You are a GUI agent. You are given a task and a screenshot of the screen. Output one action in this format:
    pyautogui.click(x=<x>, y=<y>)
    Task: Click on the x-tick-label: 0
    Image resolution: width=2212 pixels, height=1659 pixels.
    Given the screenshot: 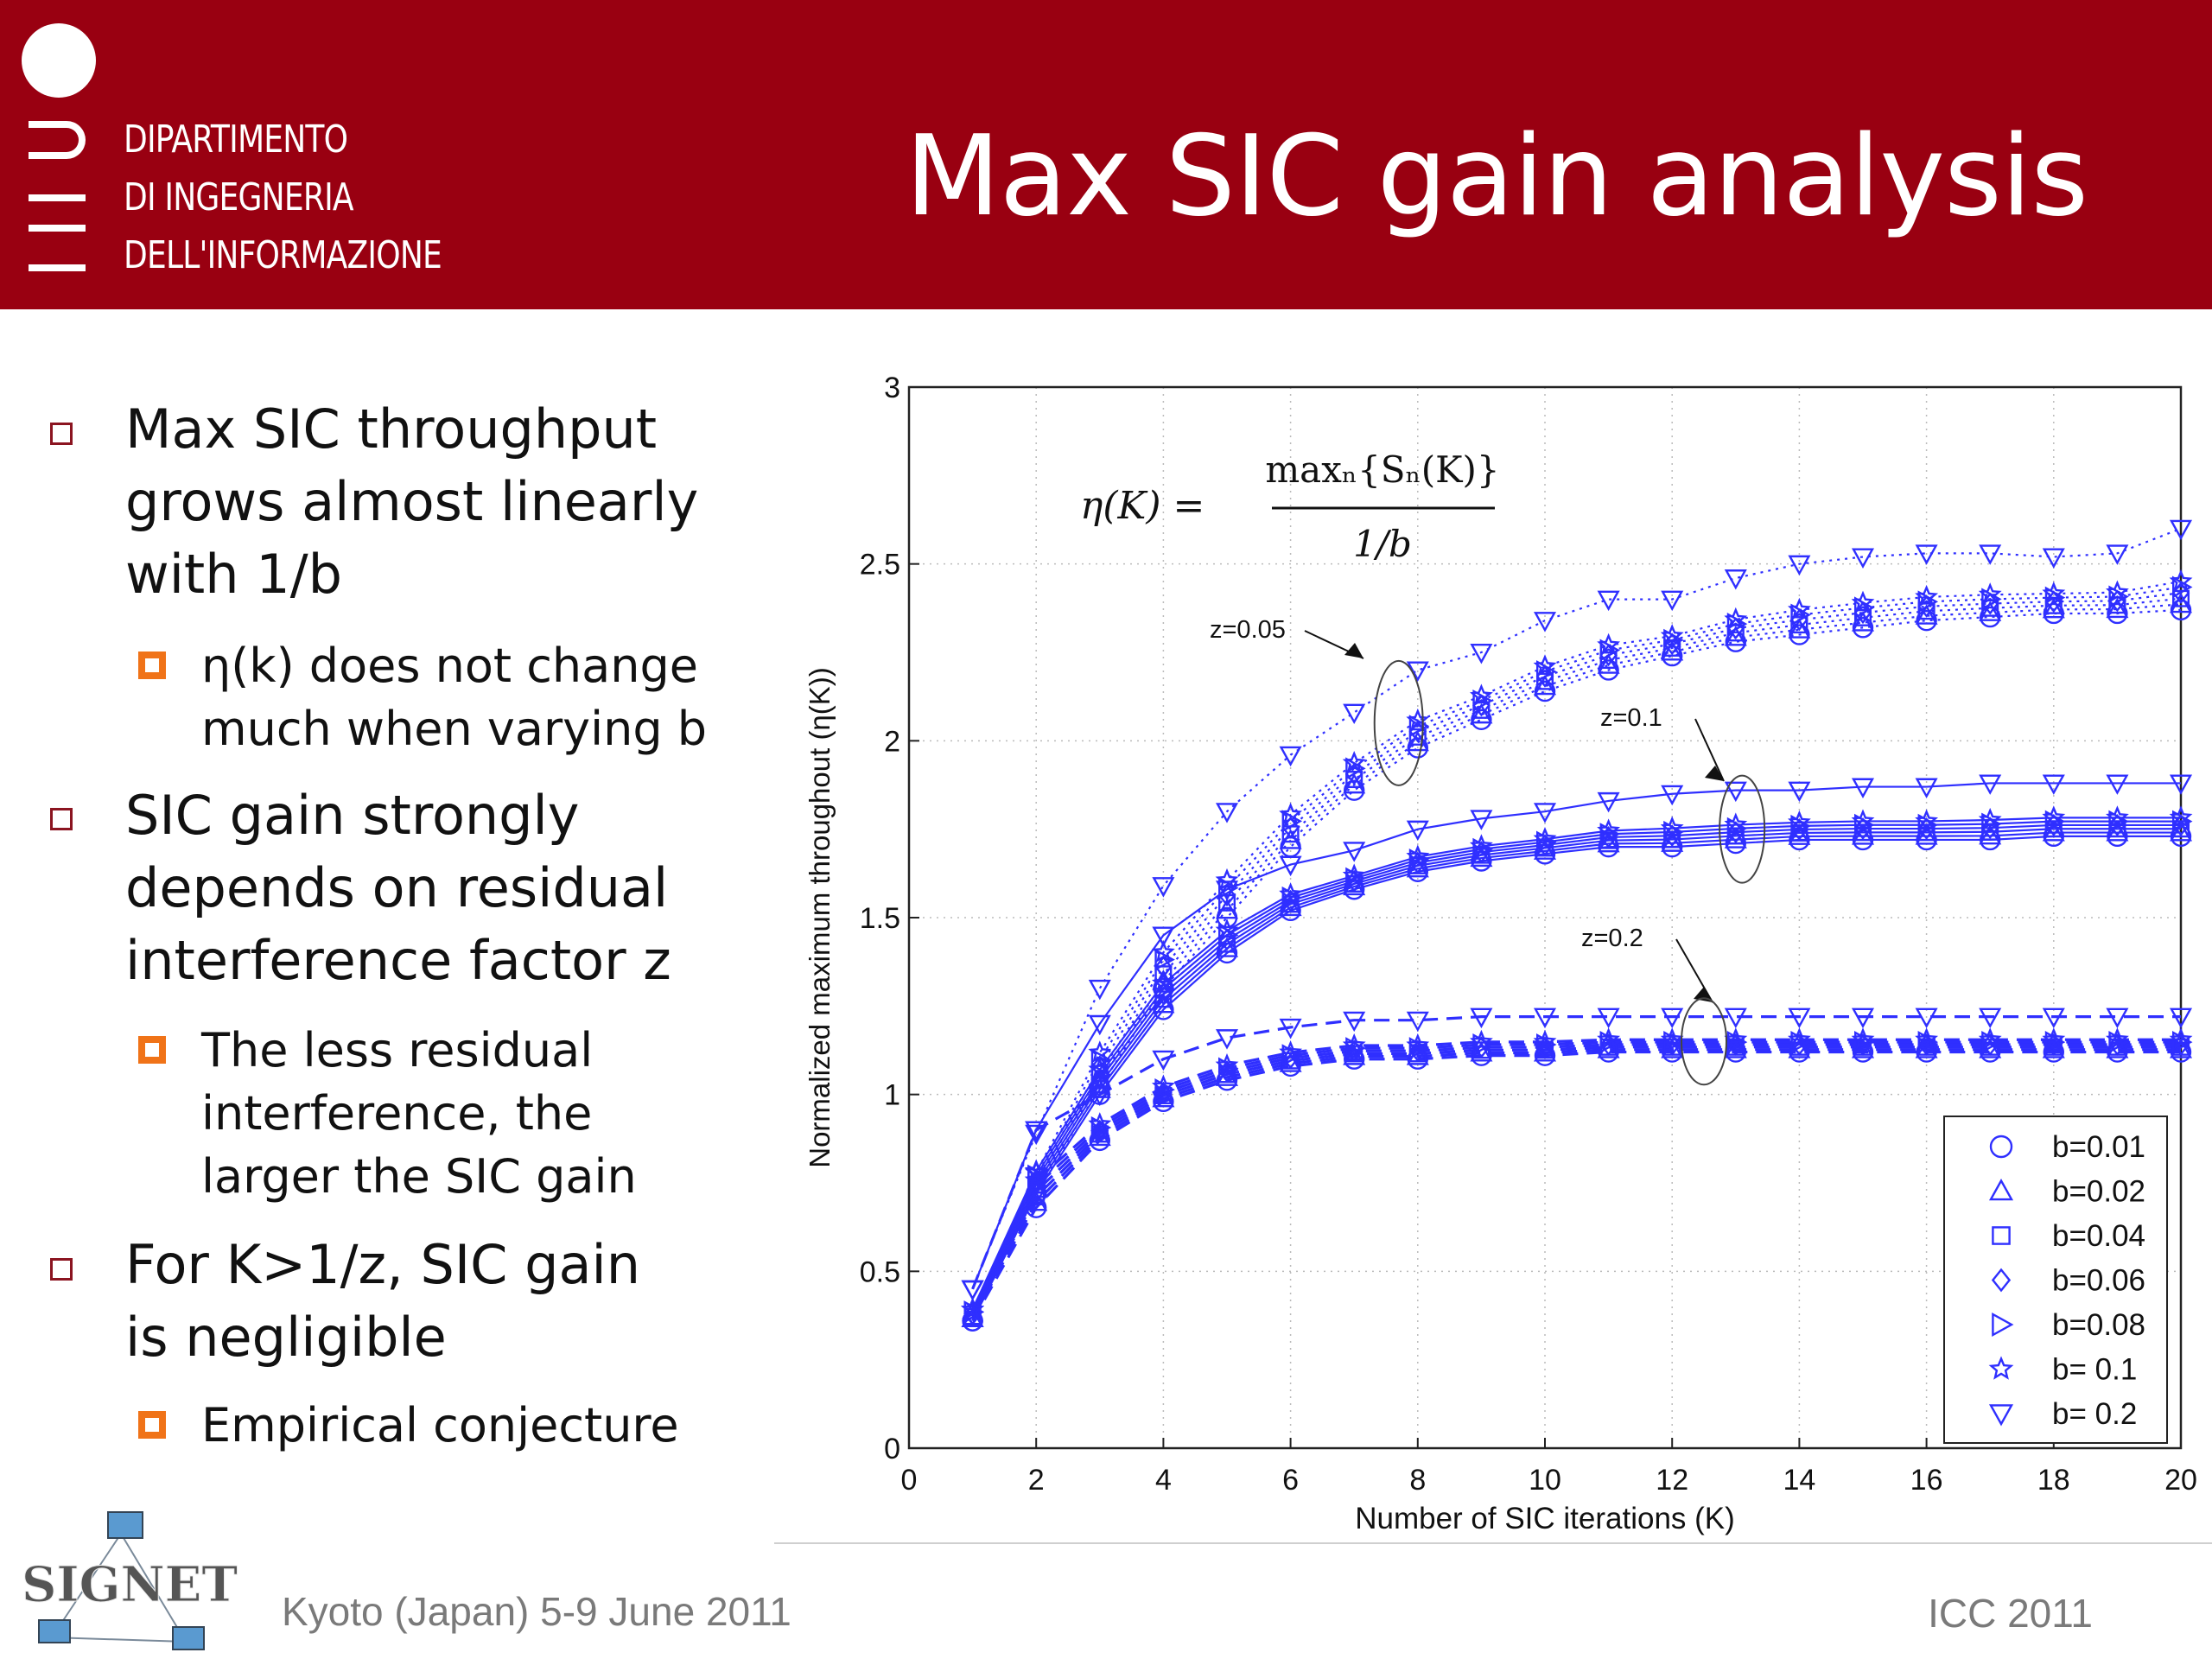 What is the action you would take?
    pyautogui.click(x=909, y=1480)
    